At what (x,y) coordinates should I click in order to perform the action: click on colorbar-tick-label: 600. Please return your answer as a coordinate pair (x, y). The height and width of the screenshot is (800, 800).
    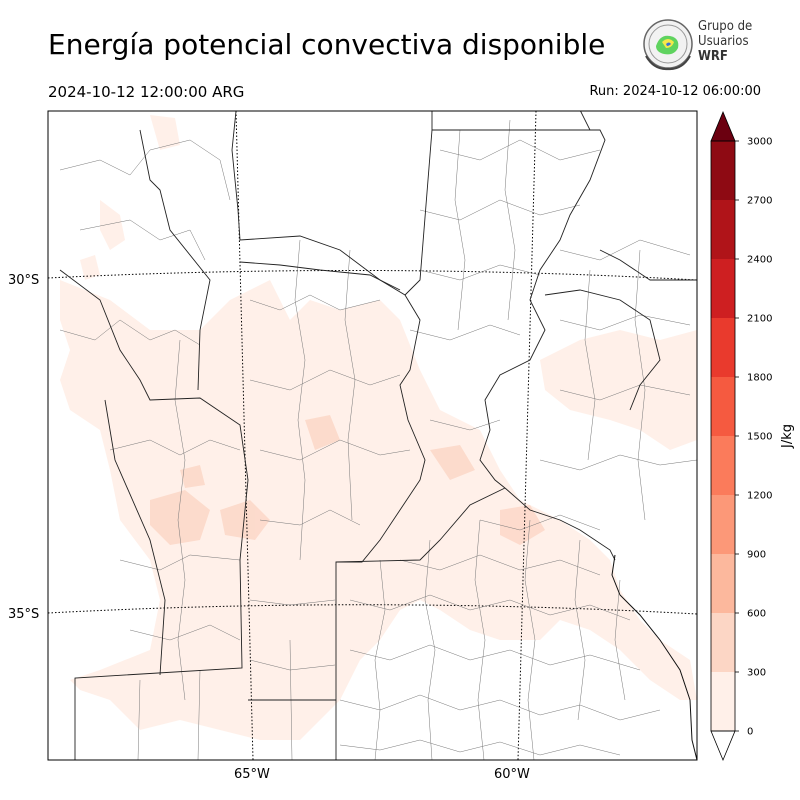
    Looking at the image, I should click on (756, 614).